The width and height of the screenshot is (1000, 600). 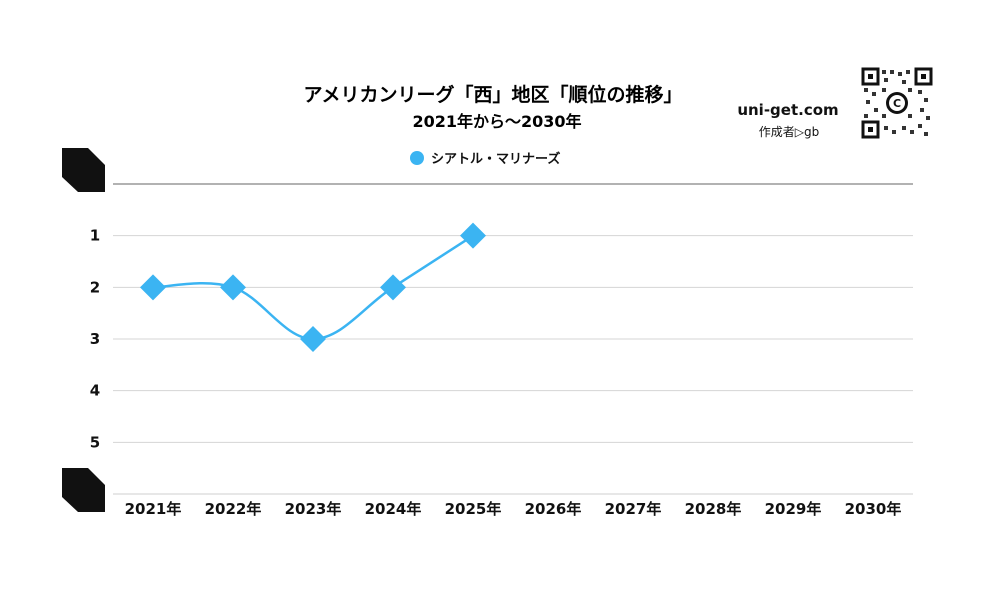 I want to click on x-tick-label: 2025年, so click(x=473, y=509).